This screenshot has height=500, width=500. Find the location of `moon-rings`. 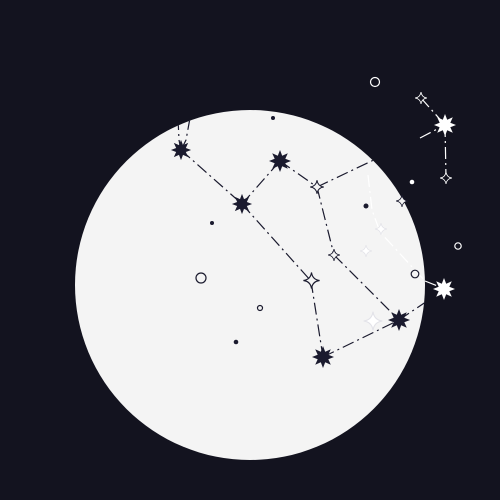

moon-rings is located at coordinates (307, 290).